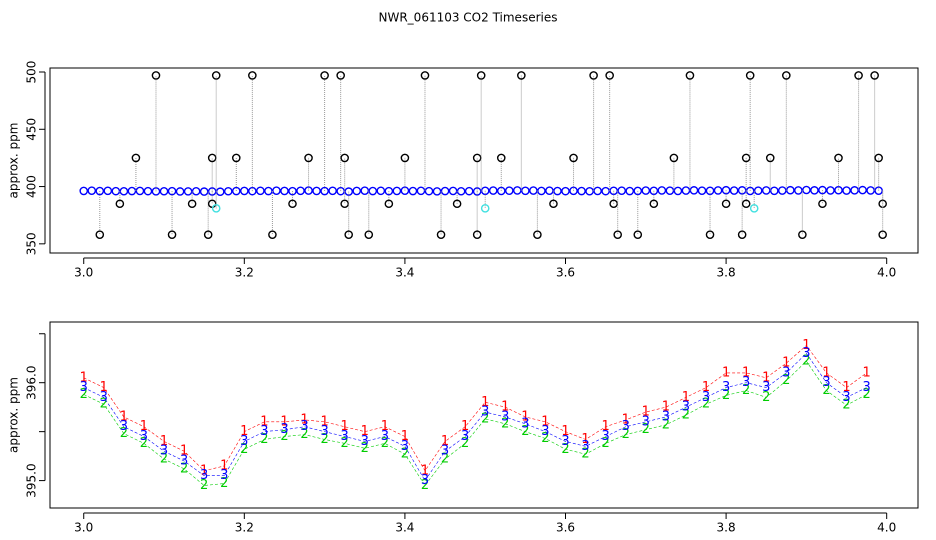 The image size is (936, 540). What do you see at coordinates (83, 273) in the screenshot?
I see `x-tick-label: 3.0` at bounding box center [83, 273].